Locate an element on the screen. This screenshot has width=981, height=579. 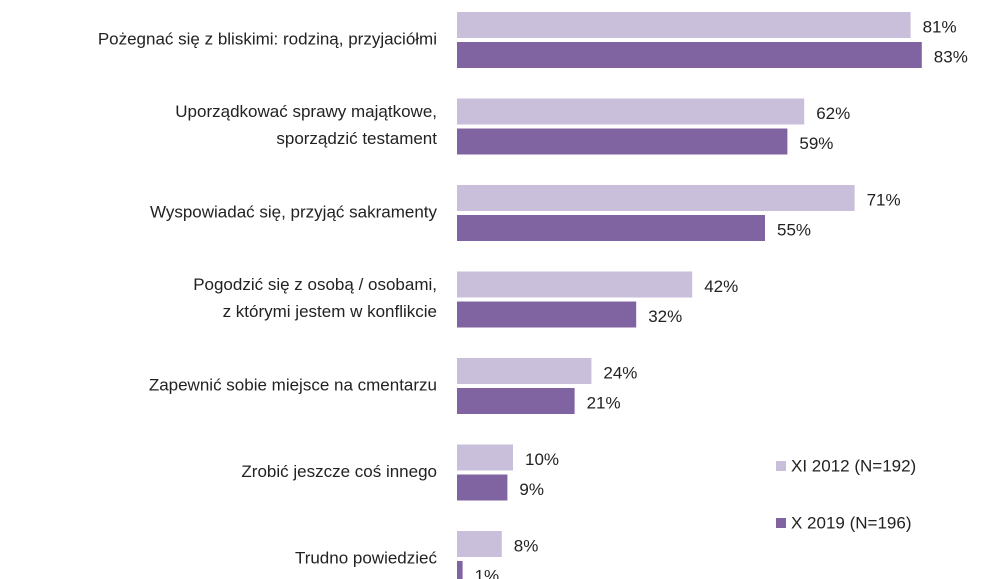
value-label: 81% is located at coordinates (940, 26).